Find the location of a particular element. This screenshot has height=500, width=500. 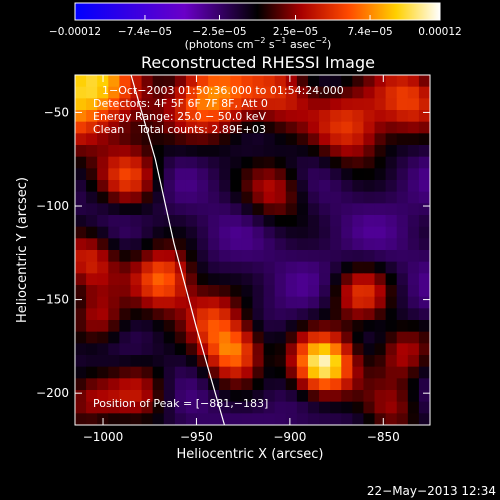

colorbar-tick-label: −7.4e−05 is located at coordinates (145, 32).